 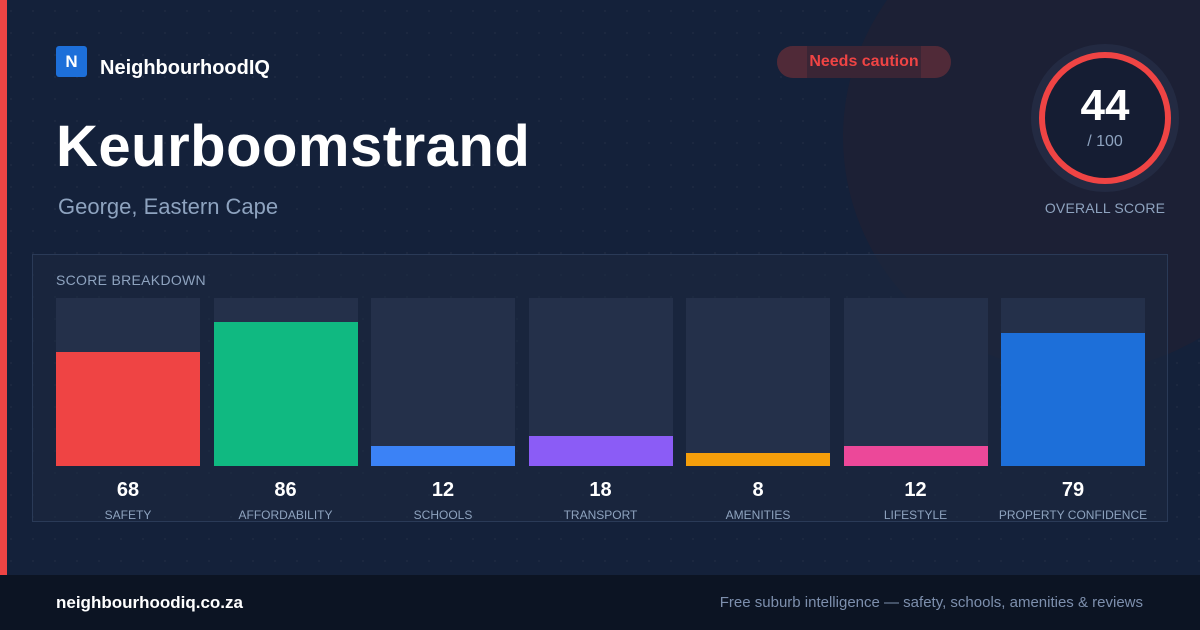 What do you see at coordinates (71, 61) in the screenshot?
I see `brand-logo-icon: N` at bounding box center [71, 61].